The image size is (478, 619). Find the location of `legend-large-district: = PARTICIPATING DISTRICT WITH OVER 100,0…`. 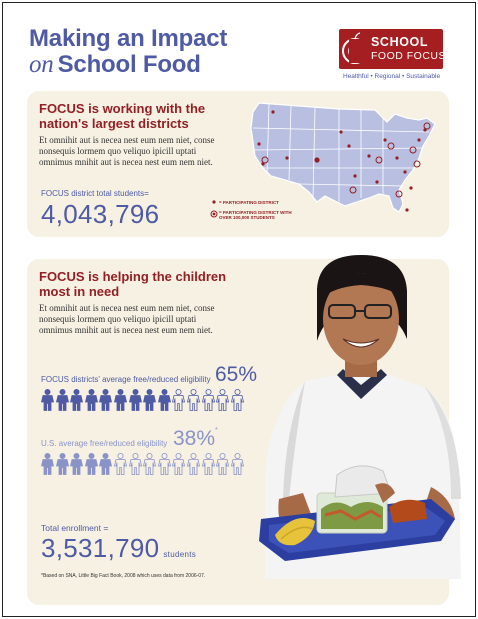

legend-large-district: = PARTICIPATING DISTRICT WITH OVER 100,0… is located at coordinates (255, 215).